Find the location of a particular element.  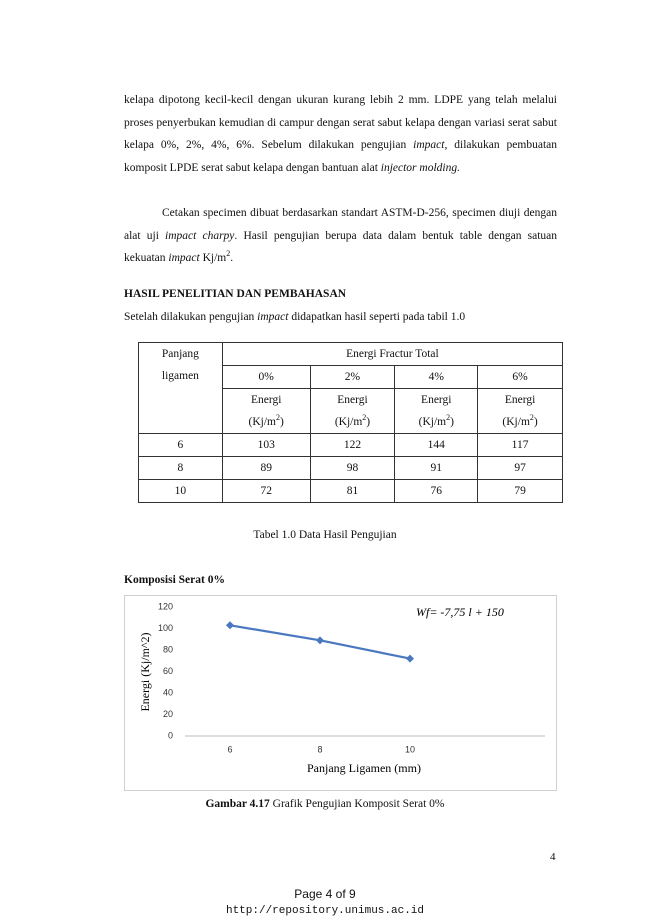

text: impact charpy is located at coordinates (200, 235).